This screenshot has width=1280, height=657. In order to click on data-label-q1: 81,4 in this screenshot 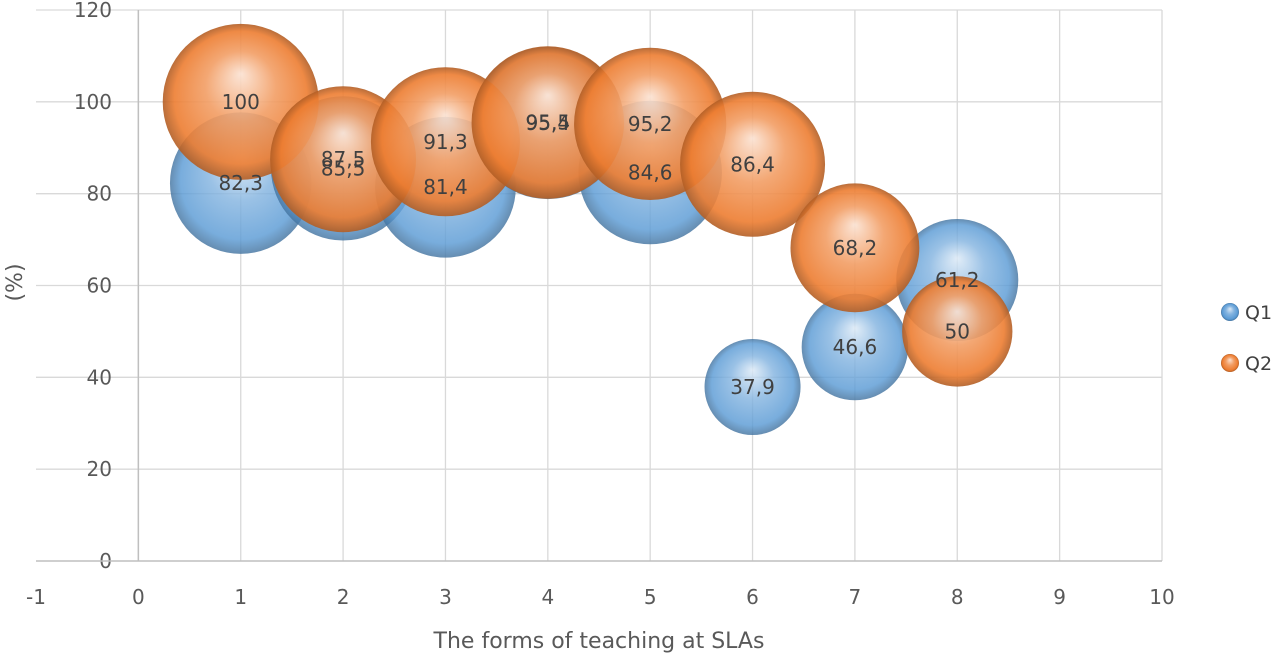, I will do `click(445, 187)`.